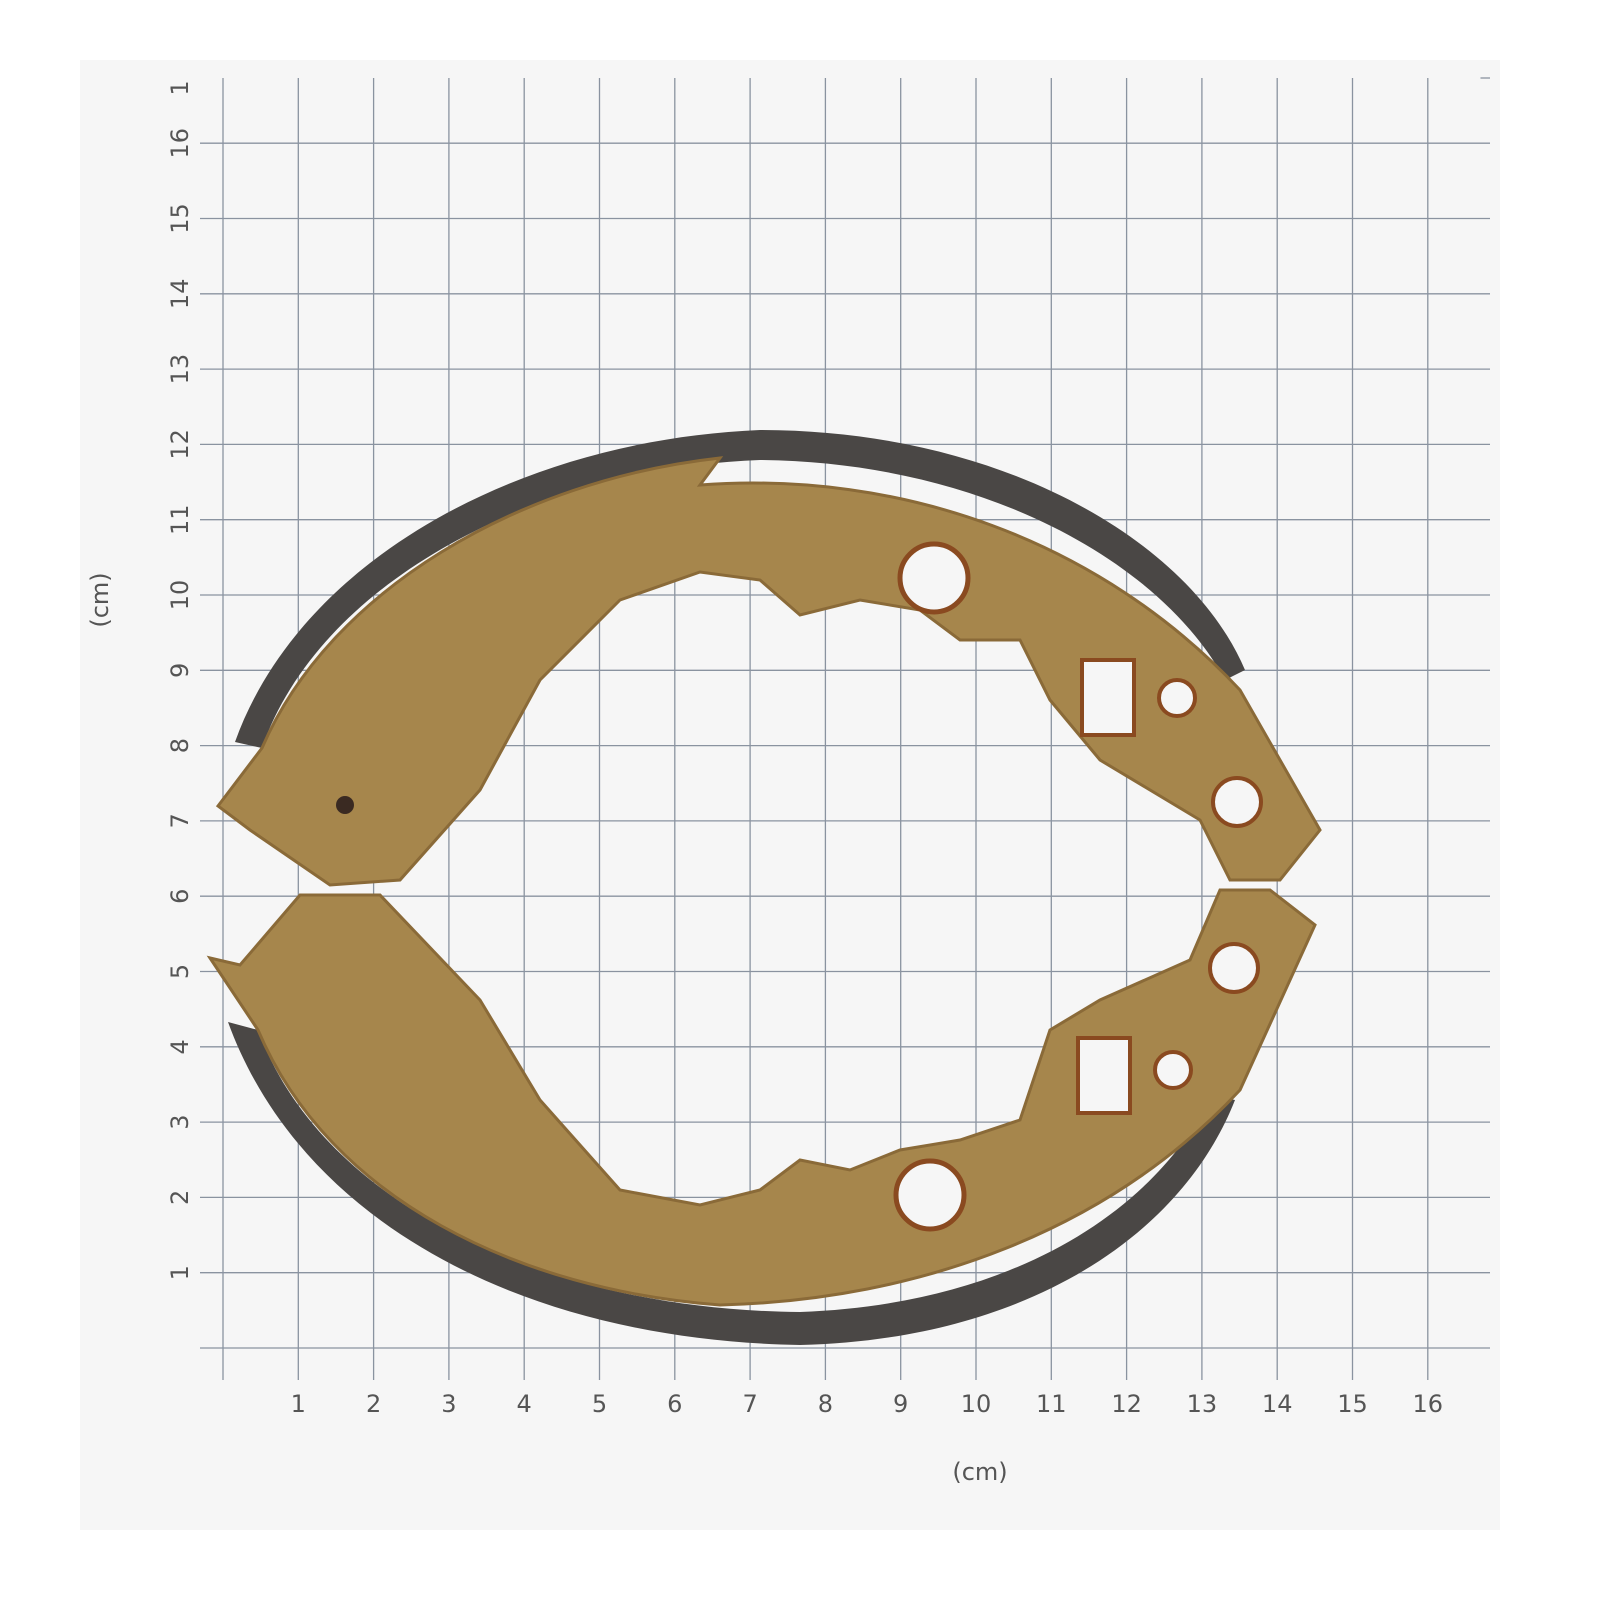  Describe the element at coordinates (180, 444) in the screenshot. I see `y-tick-label: 12` at that location.